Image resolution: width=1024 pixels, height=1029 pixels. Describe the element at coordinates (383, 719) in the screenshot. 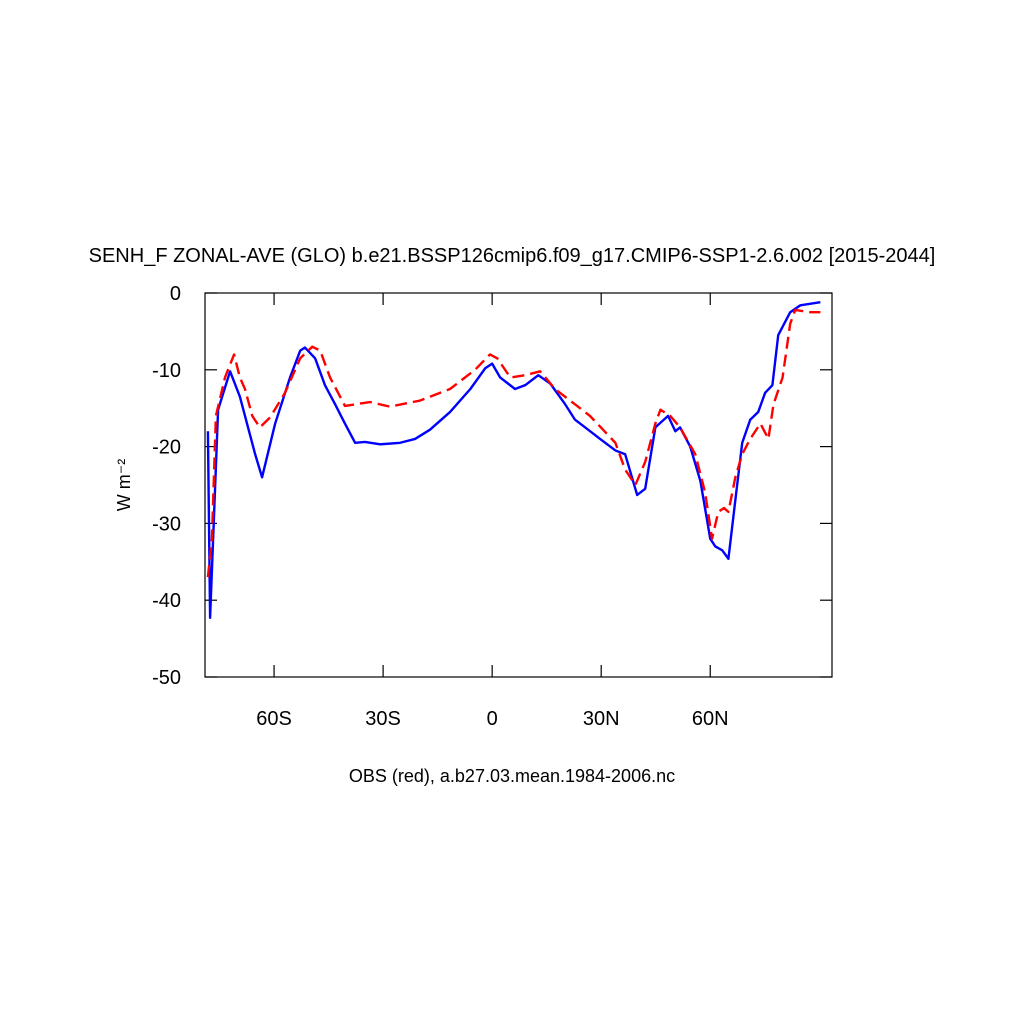

I see `x-tick-label: 30S` at that location.